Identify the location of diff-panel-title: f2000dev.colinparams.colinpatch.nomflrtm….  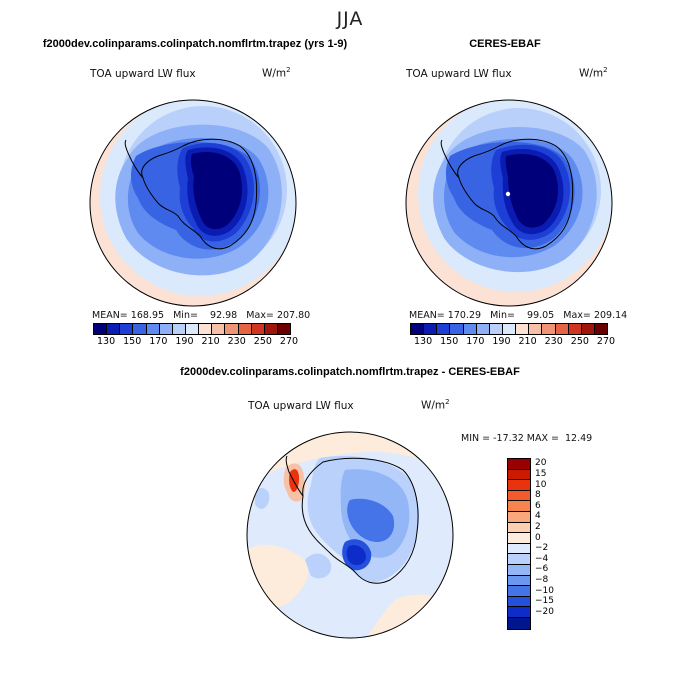
(350, 372).